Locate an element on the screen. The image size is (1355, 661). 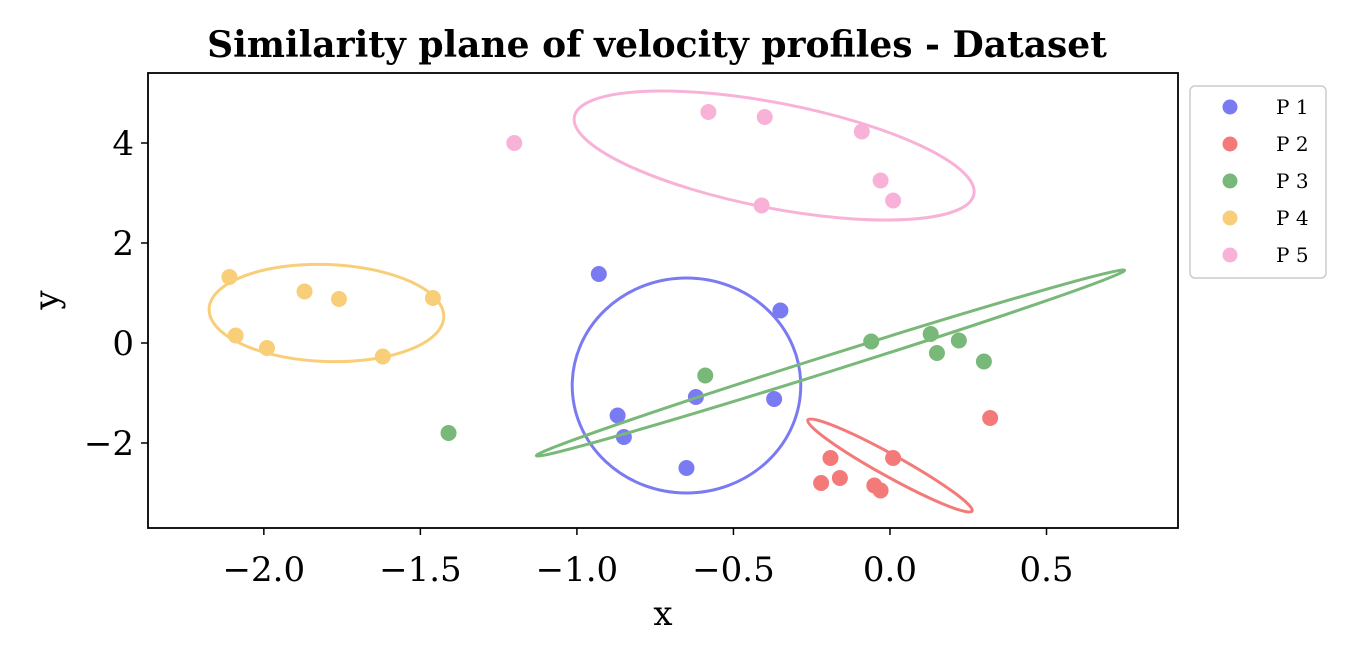
ellipse-p1 is located at coordinates (686, 385).